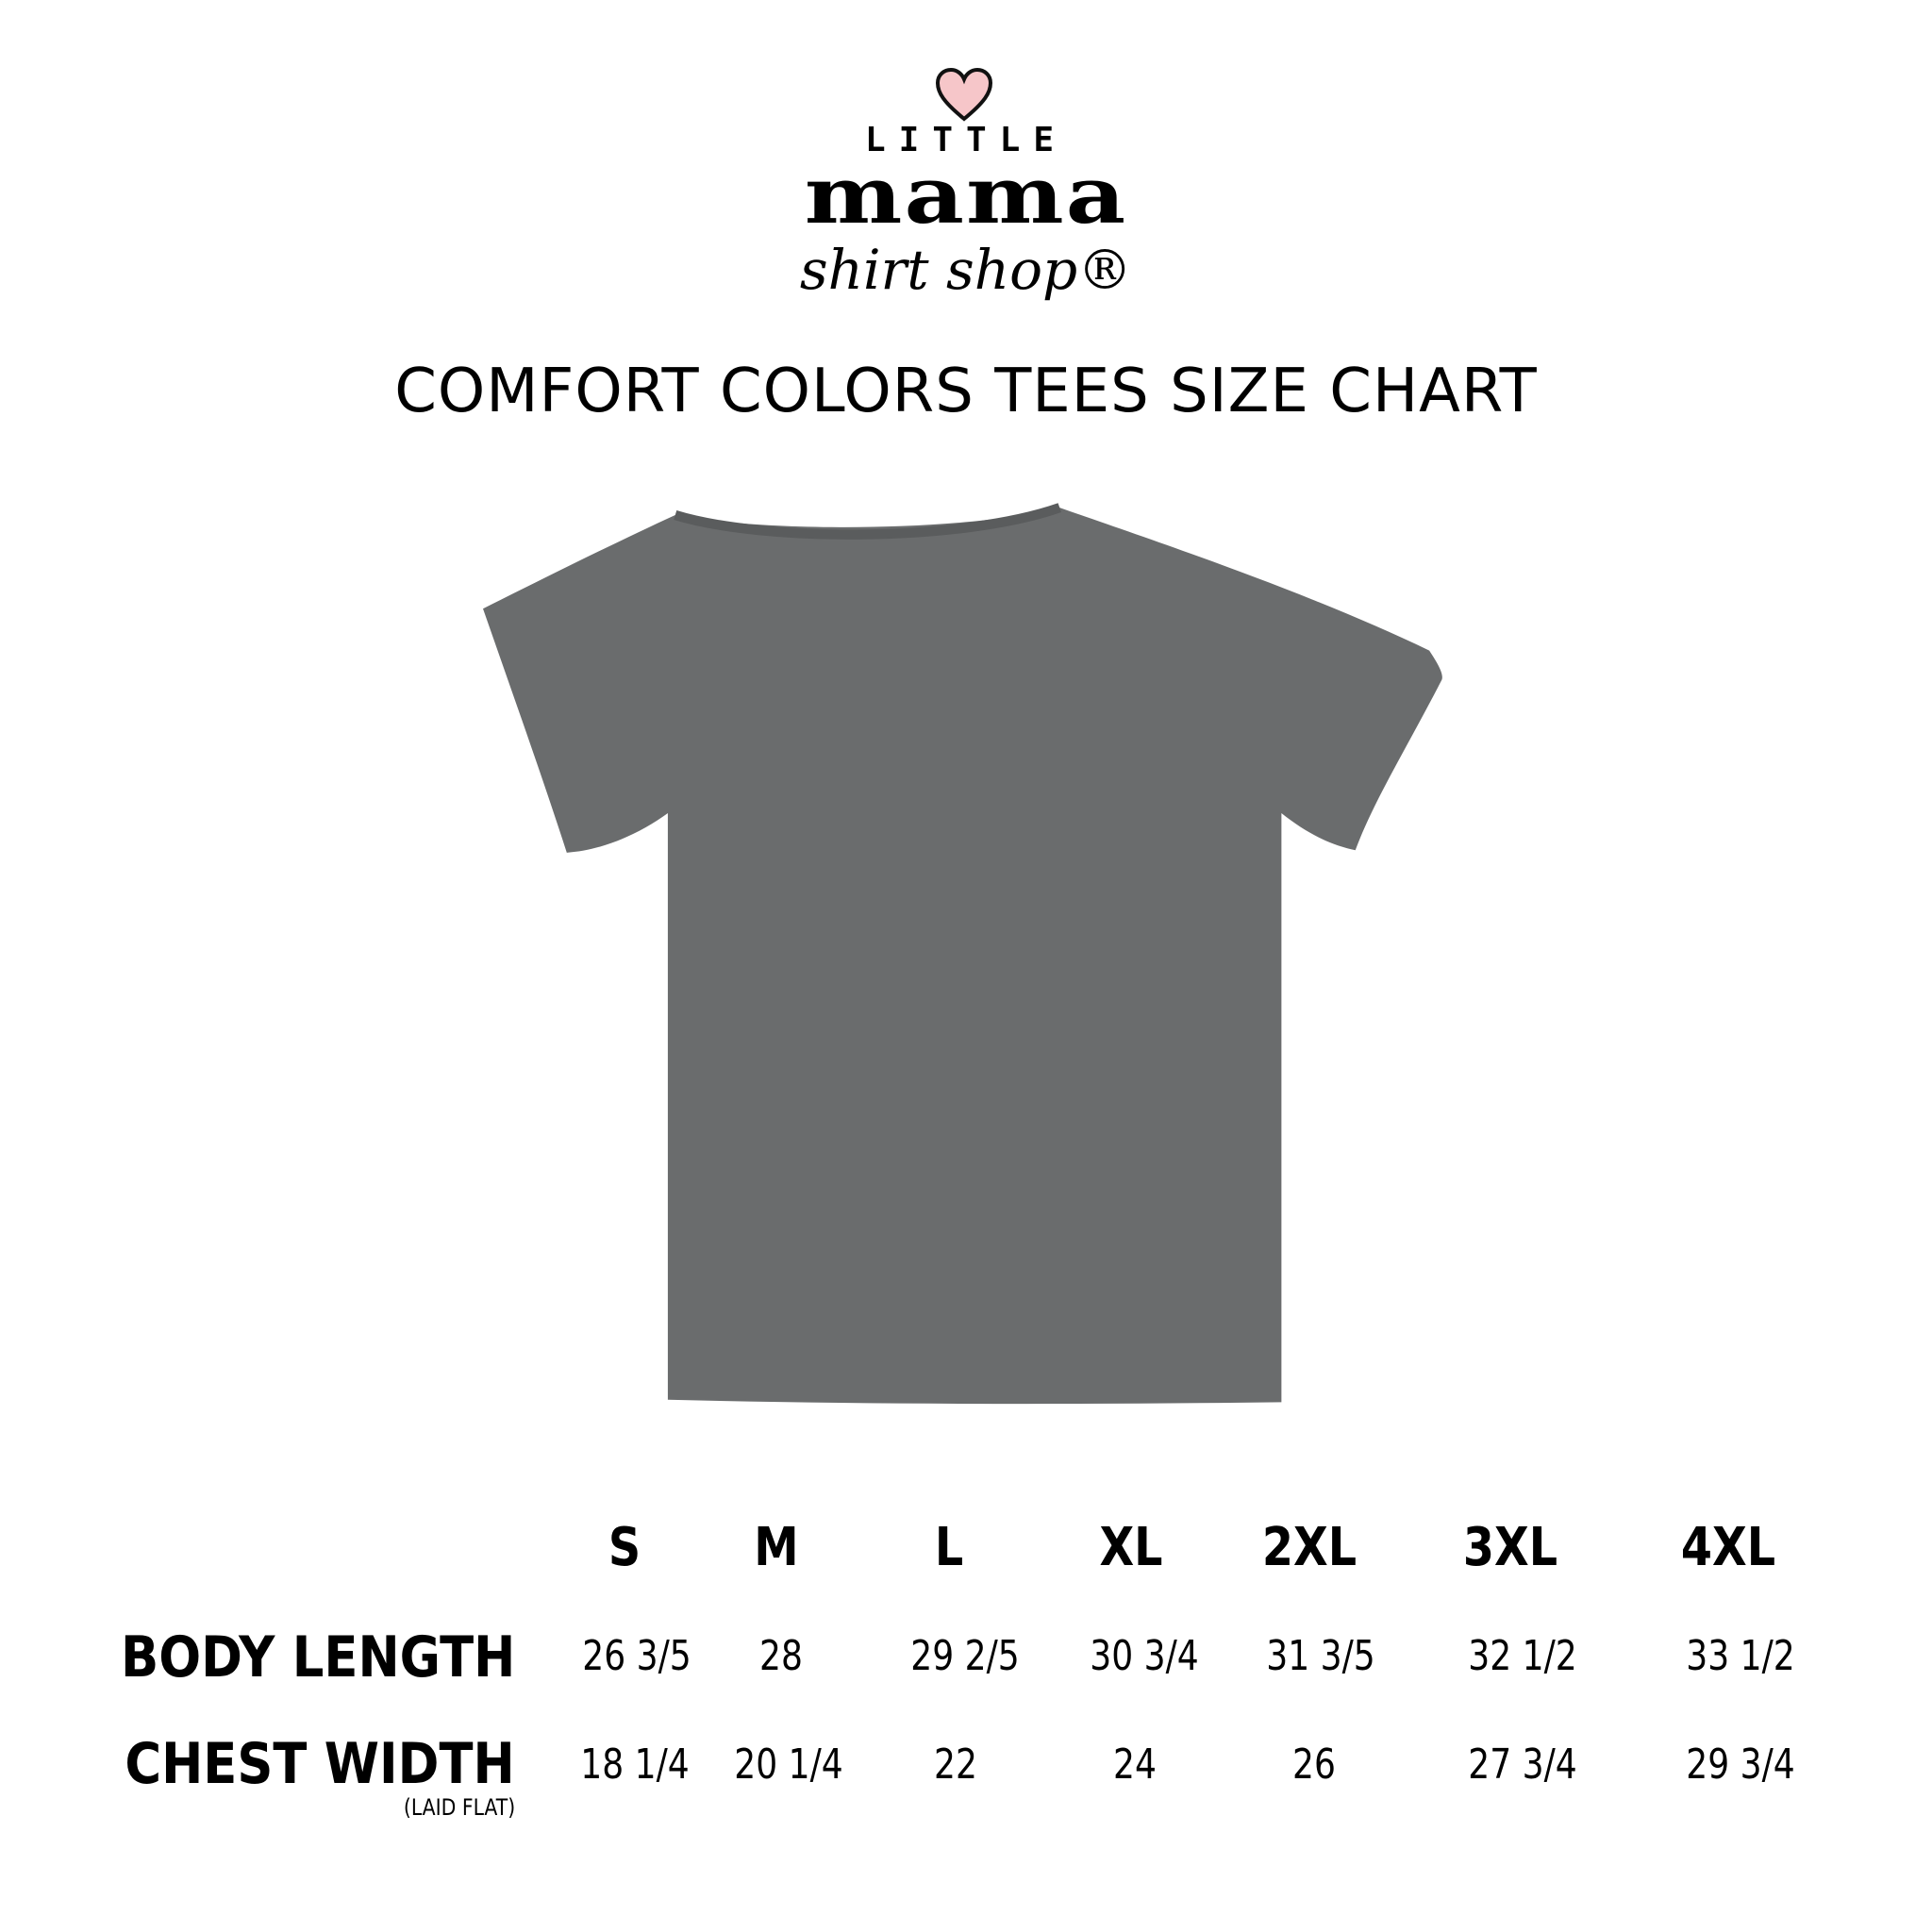 The image size is (1932, 1932). What do you see at coordinates (635, 1765) in the screenshot?
I see `chest-width-value: 18 1/4` at bounding box center [635, 1765].